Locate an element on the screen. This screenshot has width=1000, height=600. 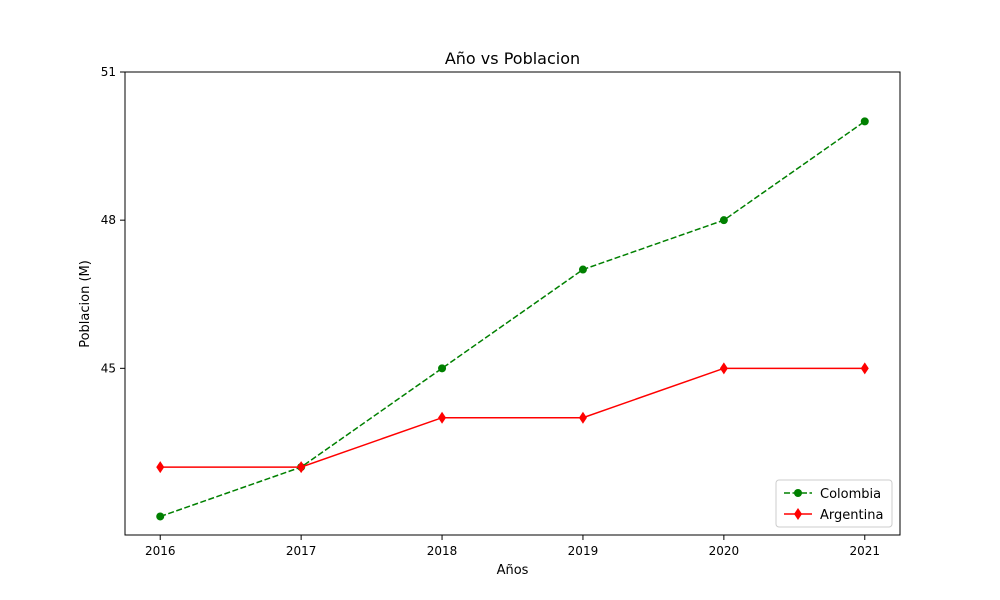
data-point-colombia-2018 is located at coordinates (442, 368).